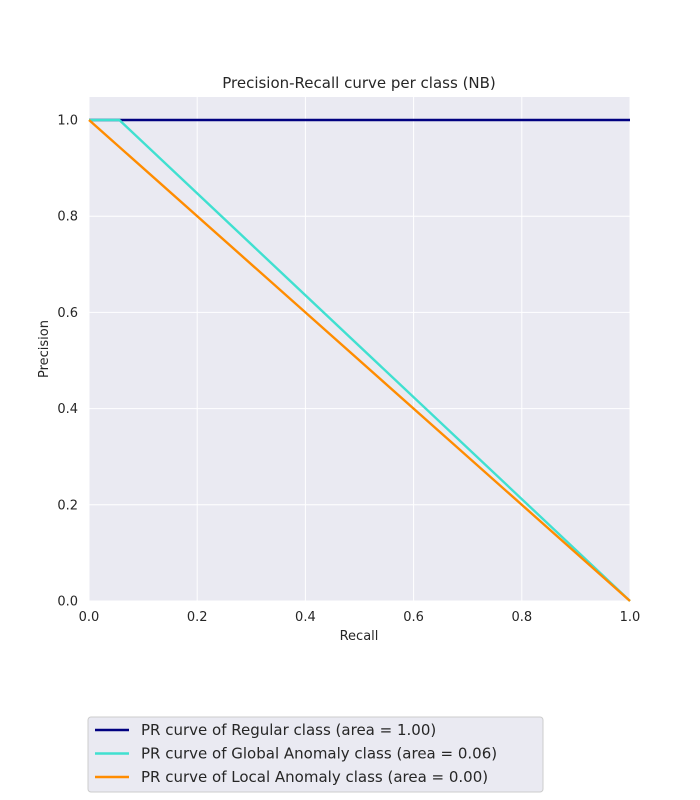  What do you see at coordinates (630, 617) in the screenshot?
I see `x-tick-label: 1.0` at bounding box center [630, 617].